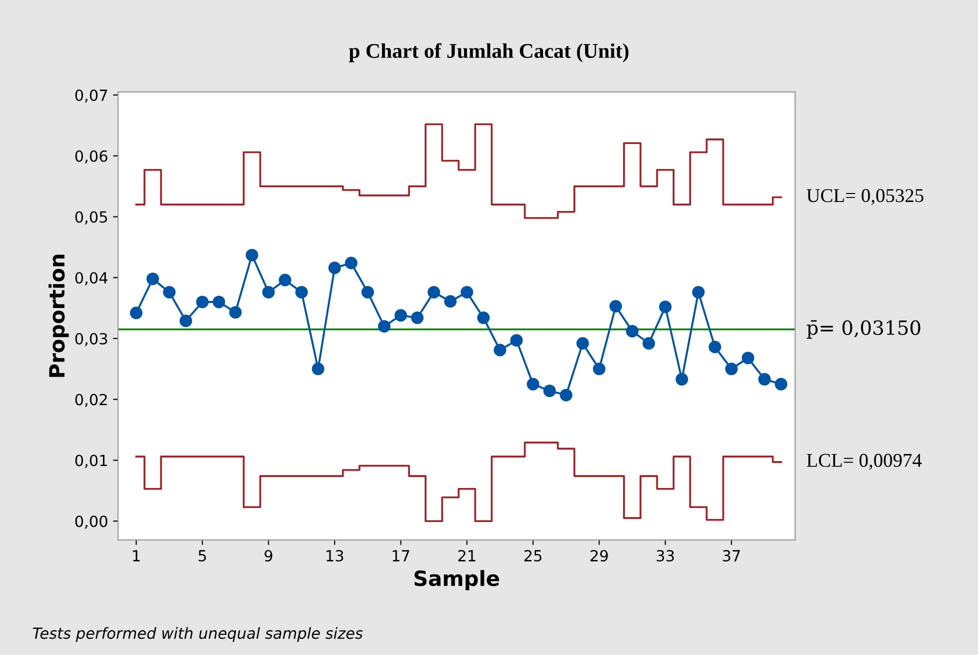  What do you see at coordinates (91, 279) in the screenshot?
I see `y-tick-label: 0,04` at bounding box center [91, 279].